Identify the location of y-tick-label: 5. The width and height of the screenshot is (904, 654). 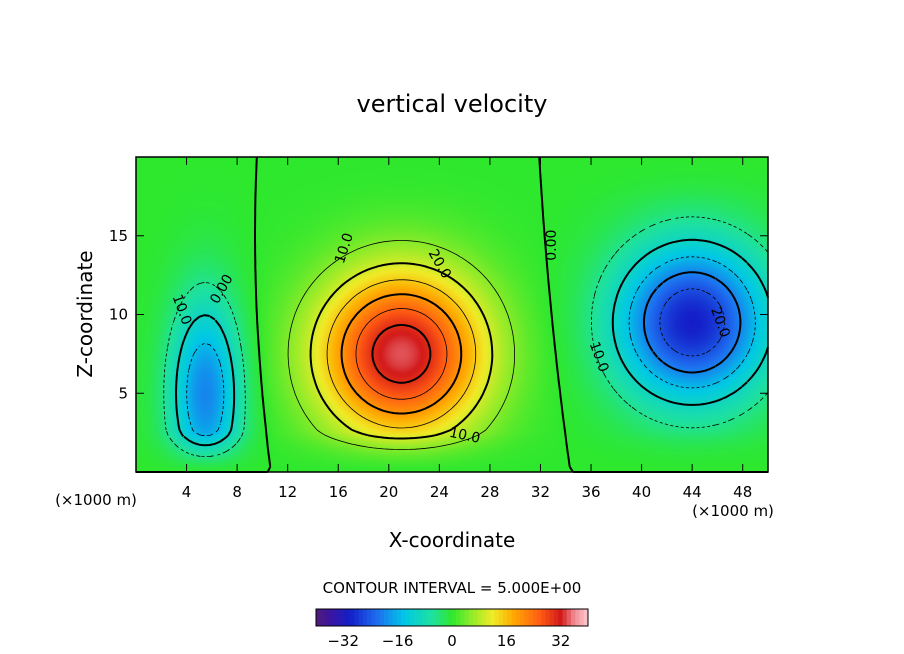
(123, 393).